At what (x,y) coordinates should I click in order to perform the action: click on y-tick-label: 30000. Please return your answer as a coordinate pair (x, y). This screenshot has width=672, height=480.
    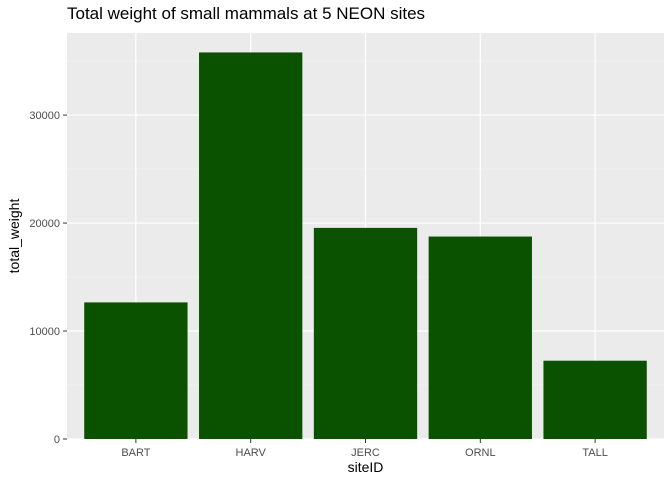
    Looking at the image, I should click on (44, 116).